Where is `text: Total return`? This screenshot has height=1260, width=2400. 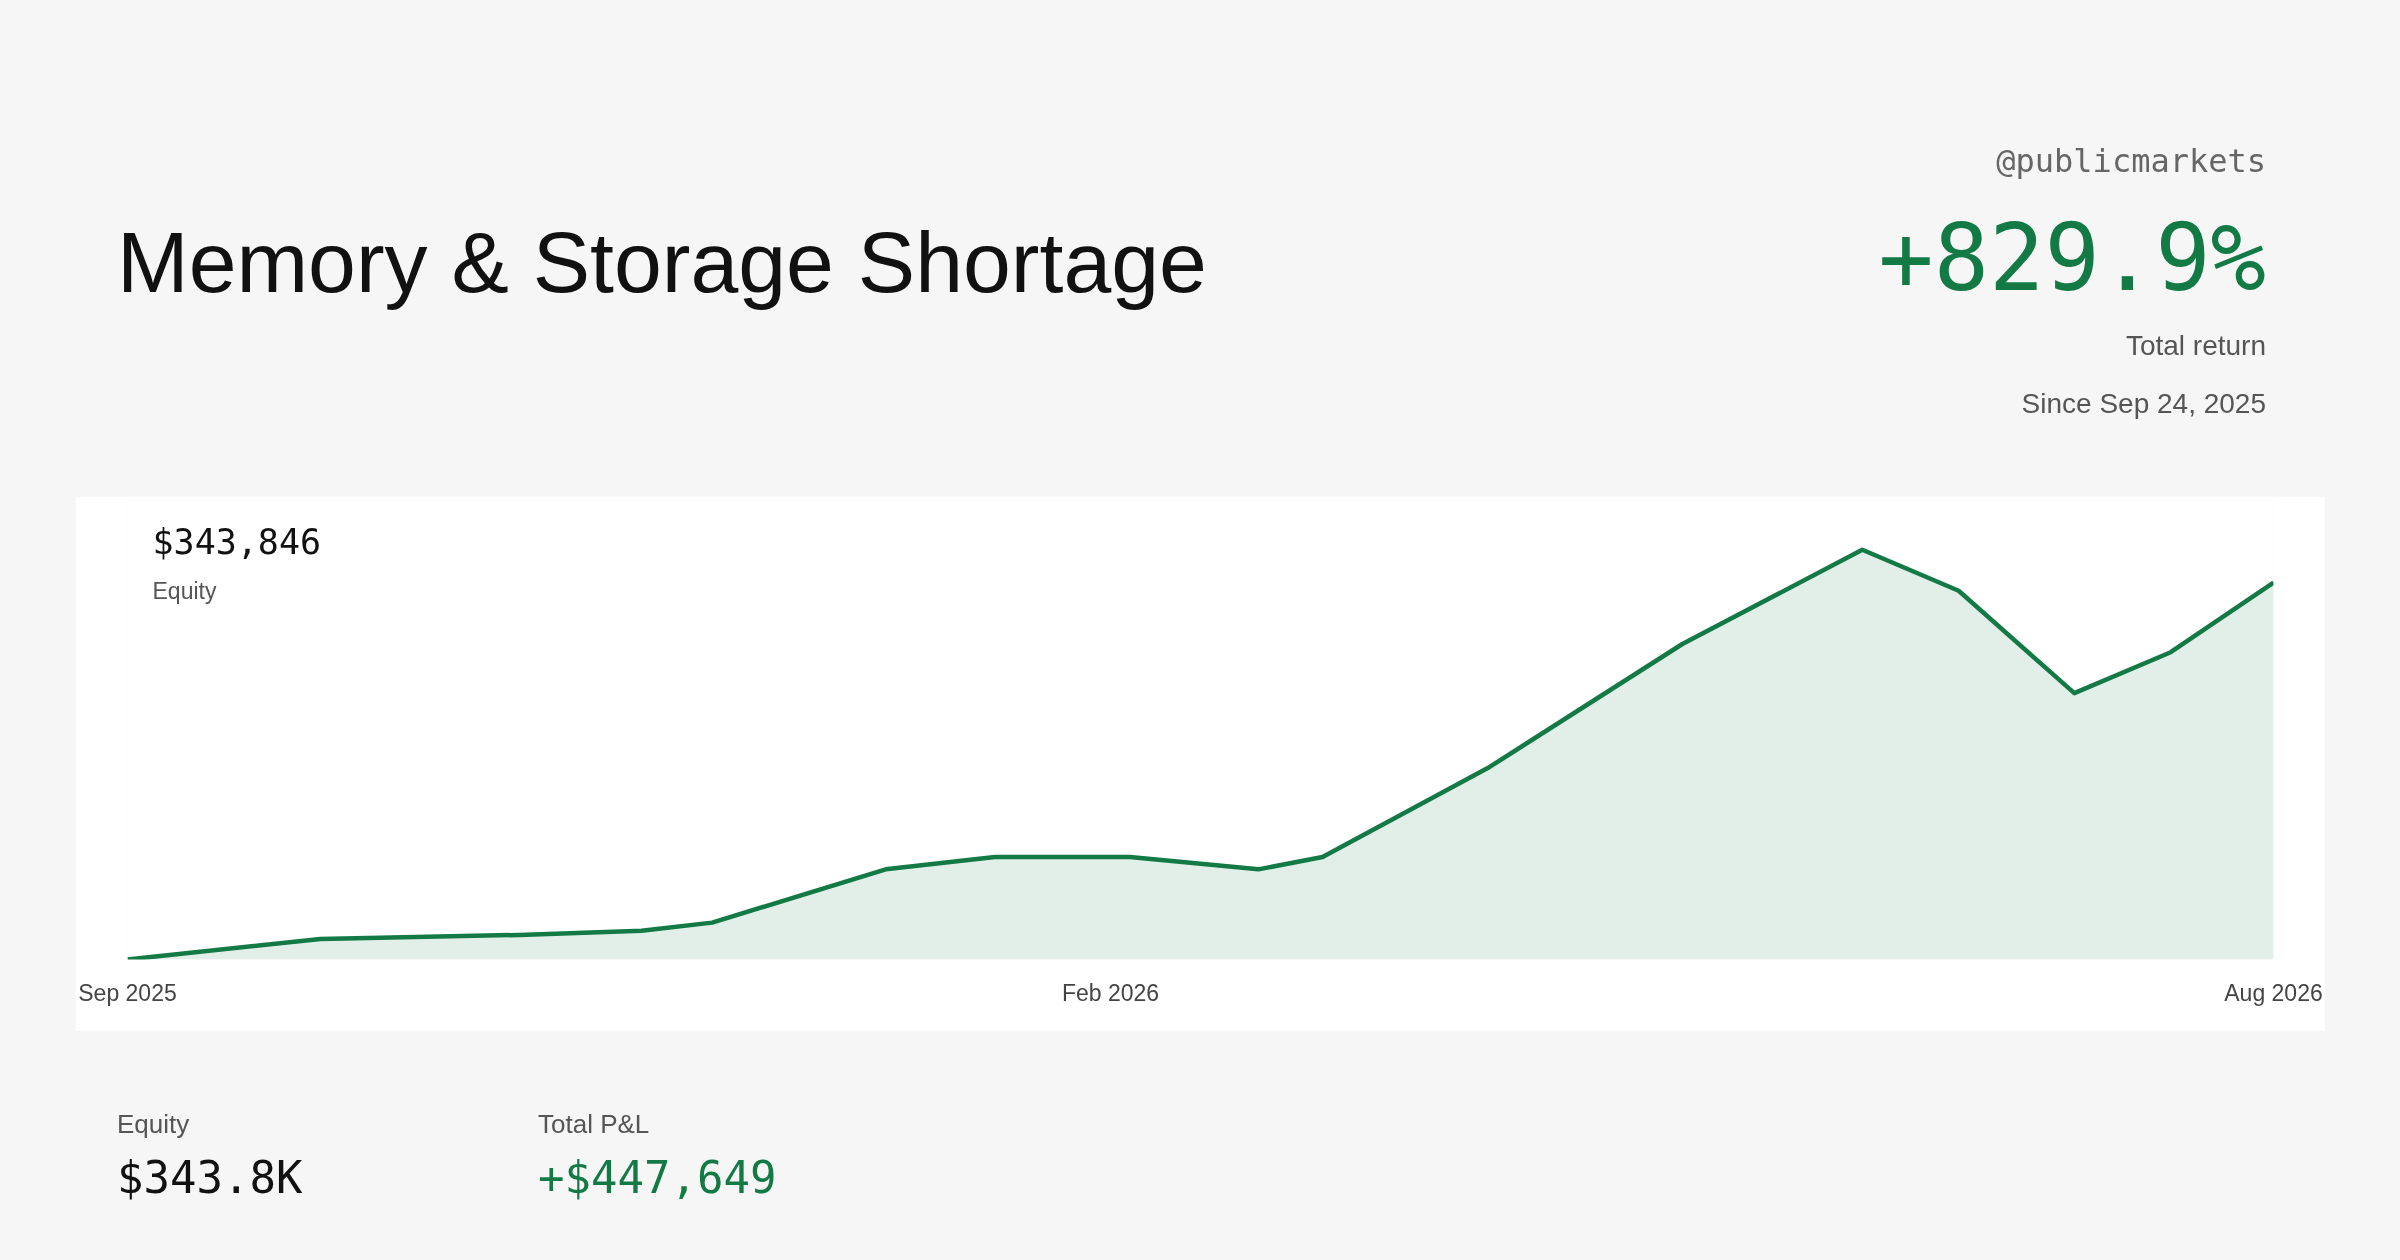
text: Total return is located at coordinates (2195, 346).